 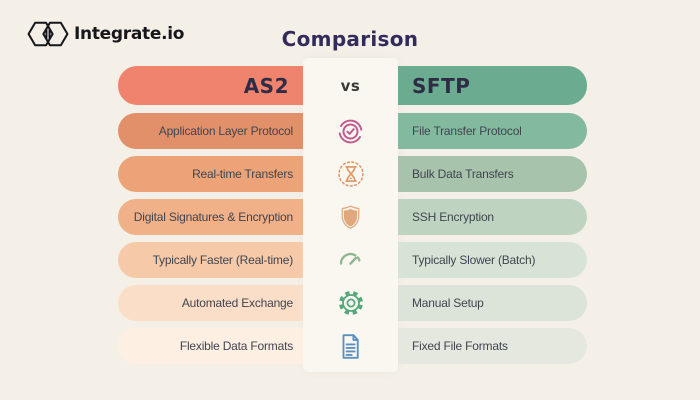 I want to click on header-row: AS2 vs SFTP, so click(x=352, y=85).